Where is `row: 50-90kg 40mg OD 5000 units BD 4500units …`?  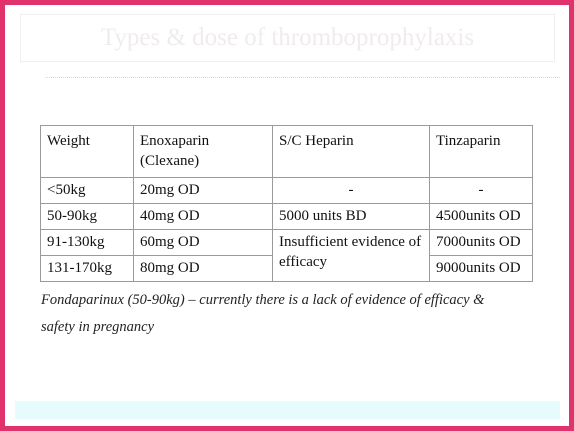
row: 50-90kg 40mg OD 5000 units BD 4500units … is located at coordinates (286, 216).